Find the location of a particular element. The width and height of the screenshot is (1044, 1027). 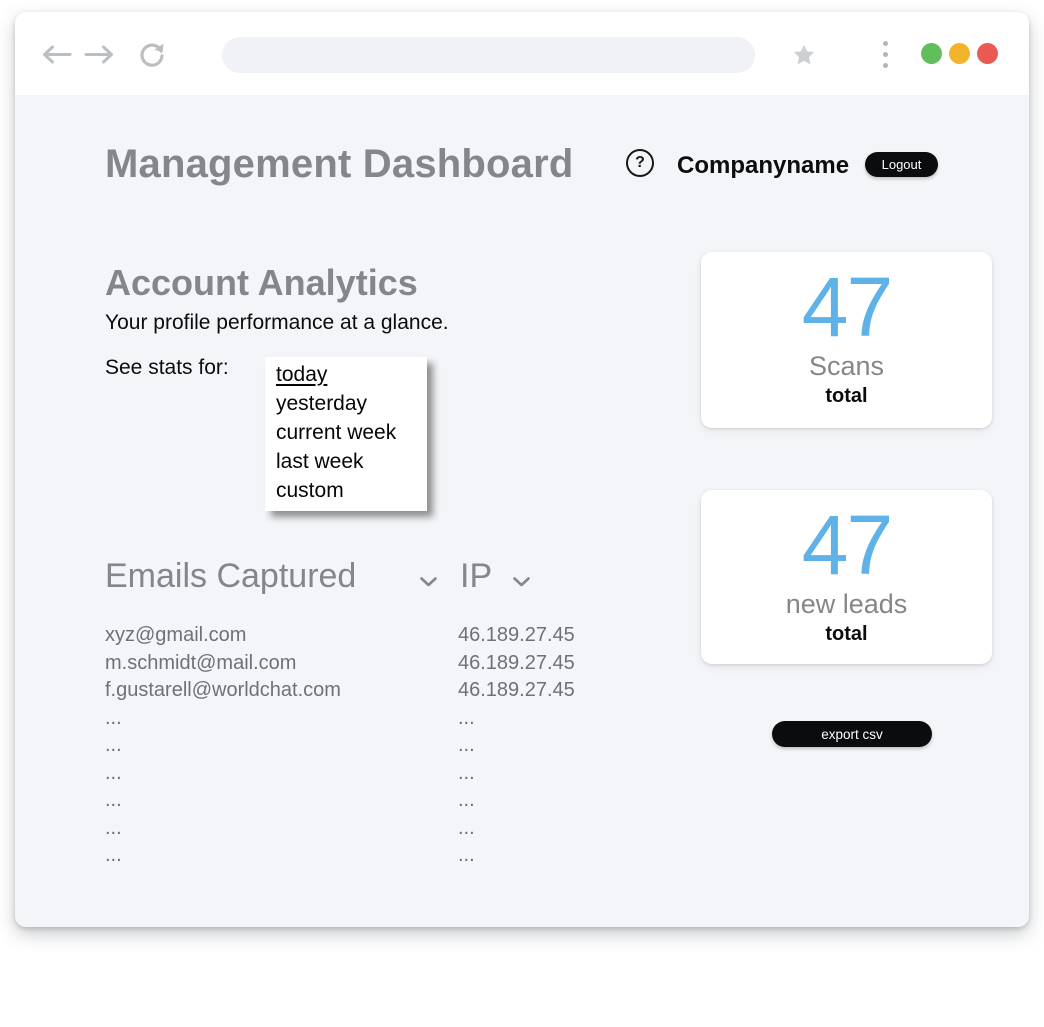

browser-toolbar is located at coordinates (522, 53).